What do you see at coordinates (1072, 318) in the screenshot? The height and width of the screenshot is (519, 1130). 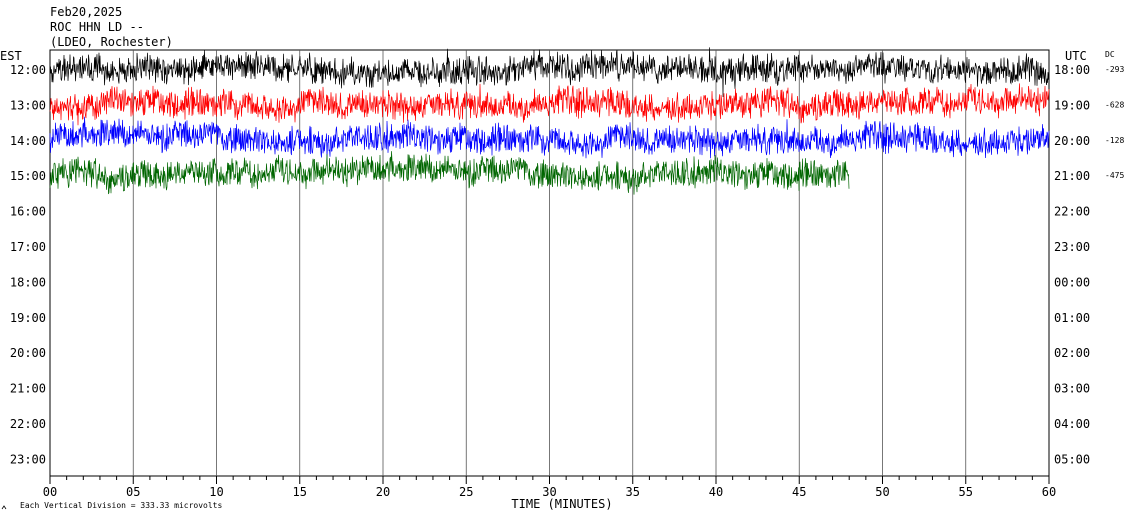 I see `utc-row-label: 01:00` at bounding box center [1072, 318].